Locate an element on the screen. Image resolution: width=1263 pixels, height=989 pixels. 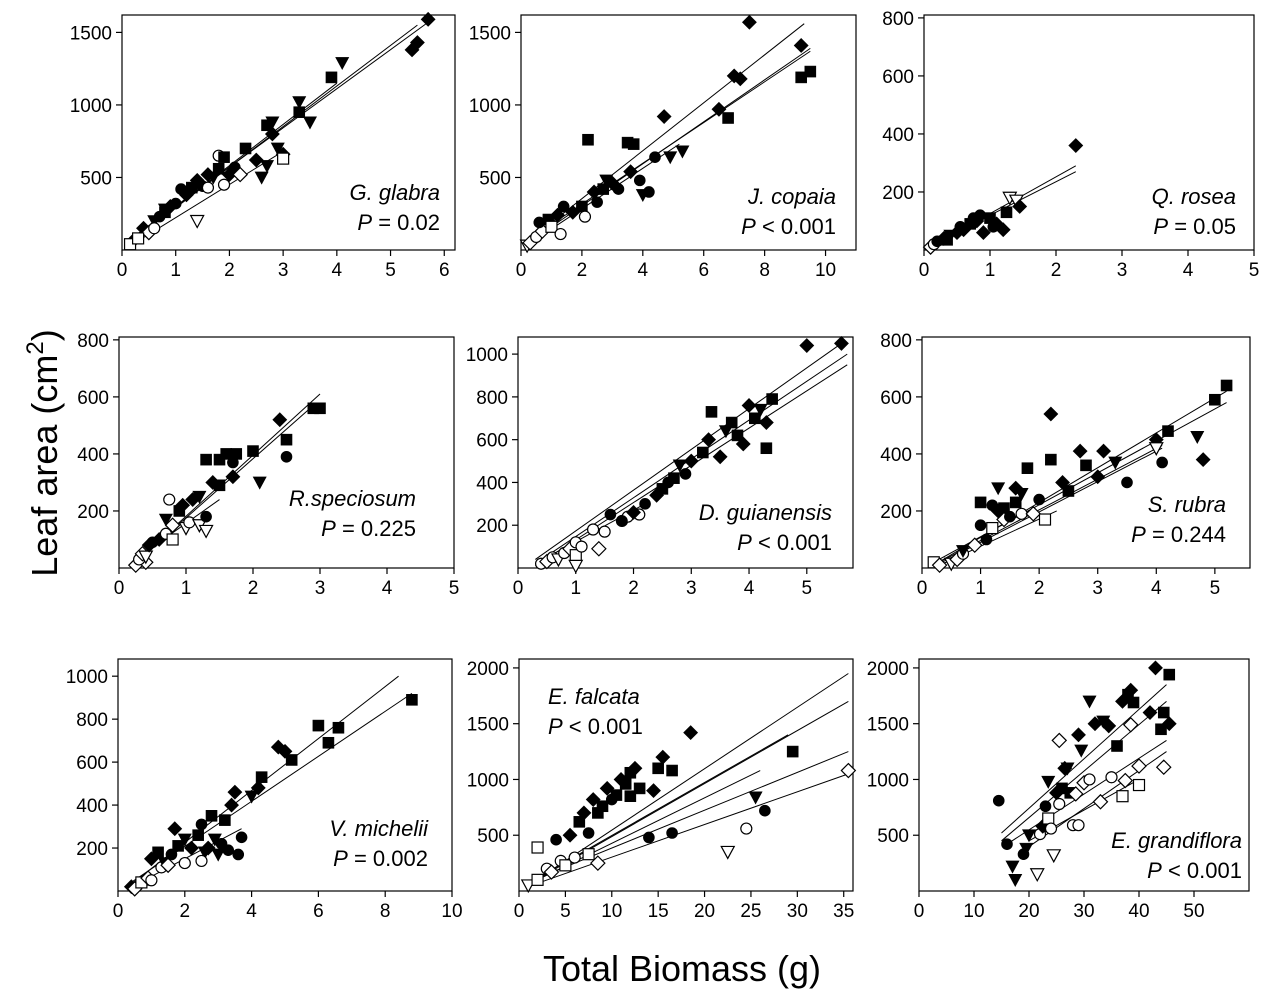
species-label: V. michelii is located at coordinates (379, 828).